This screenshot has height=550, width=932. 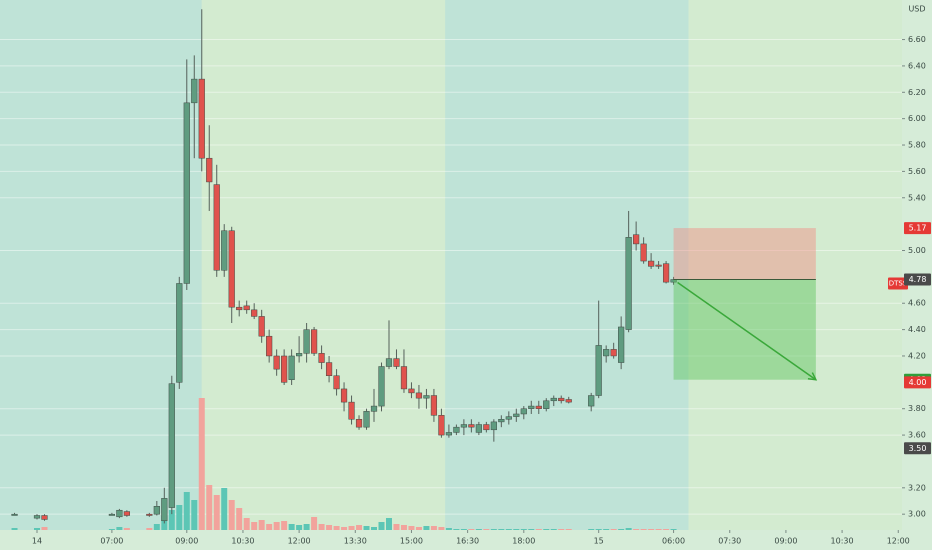 I want to click on time-axis-bg, so click(x=466, y=540).